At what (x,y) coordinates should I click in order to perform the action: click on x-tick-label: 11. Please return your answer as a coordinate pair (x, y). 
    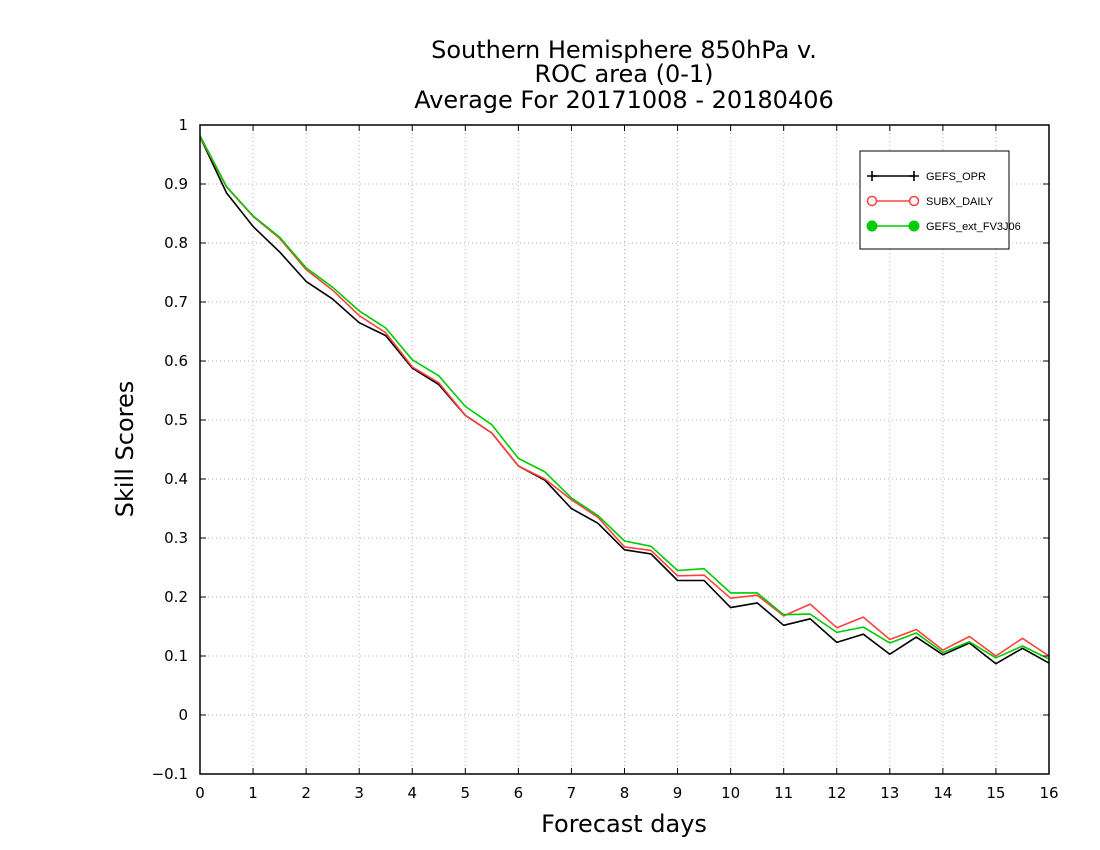
    Looking at the image, I should click on (783, 793).